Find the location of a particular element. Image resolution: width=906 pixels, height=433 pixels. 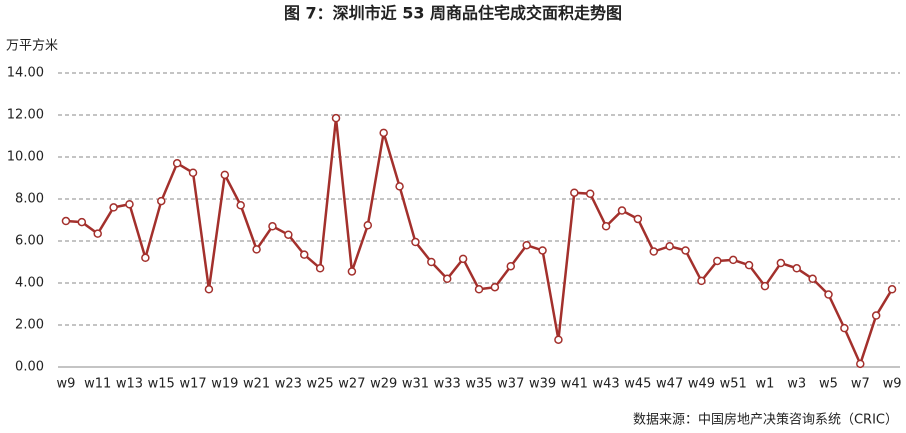

y-tick-label: 0.00 is located at coordinates (29, 367).